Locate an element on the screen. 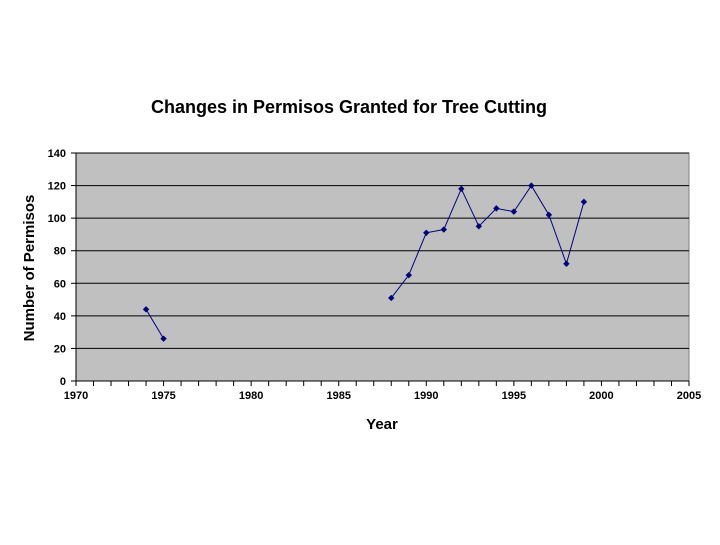 The image size is (720, 545). x-axis-label: Year is located at coordinates (382, 424).